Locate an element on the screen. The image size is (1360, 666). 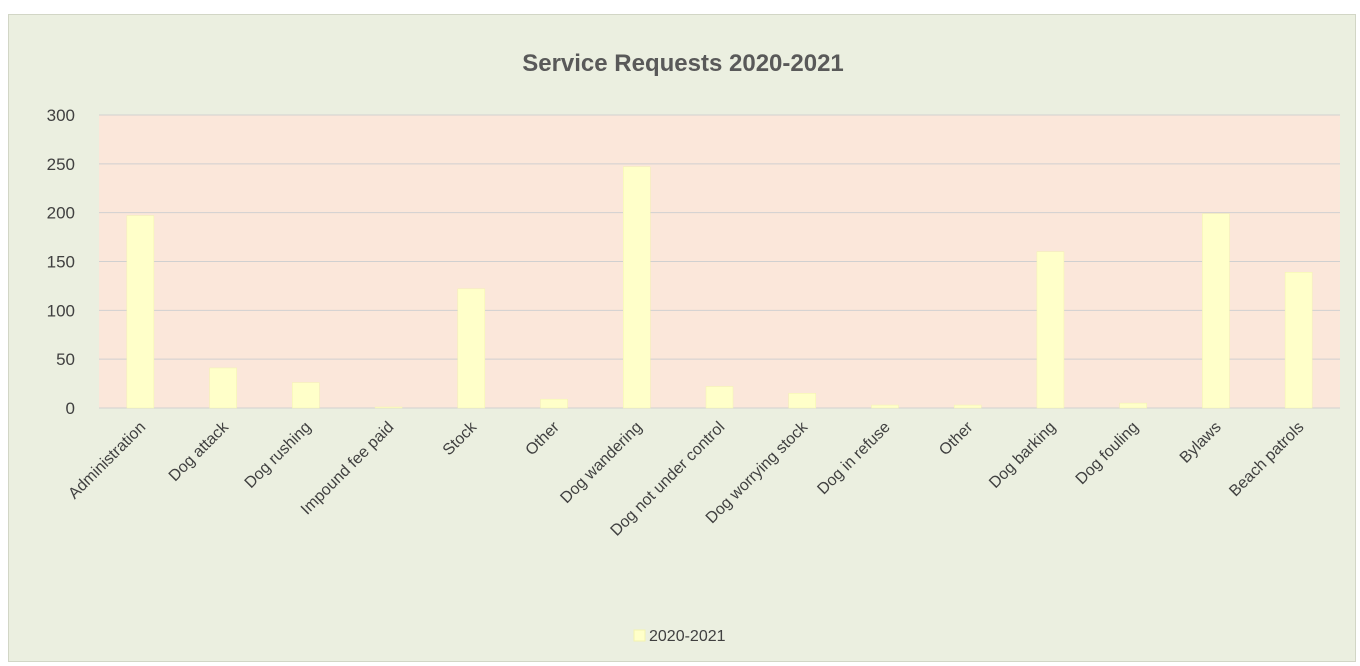
y-tick-label: 50 is located at coordinates (65, 359).